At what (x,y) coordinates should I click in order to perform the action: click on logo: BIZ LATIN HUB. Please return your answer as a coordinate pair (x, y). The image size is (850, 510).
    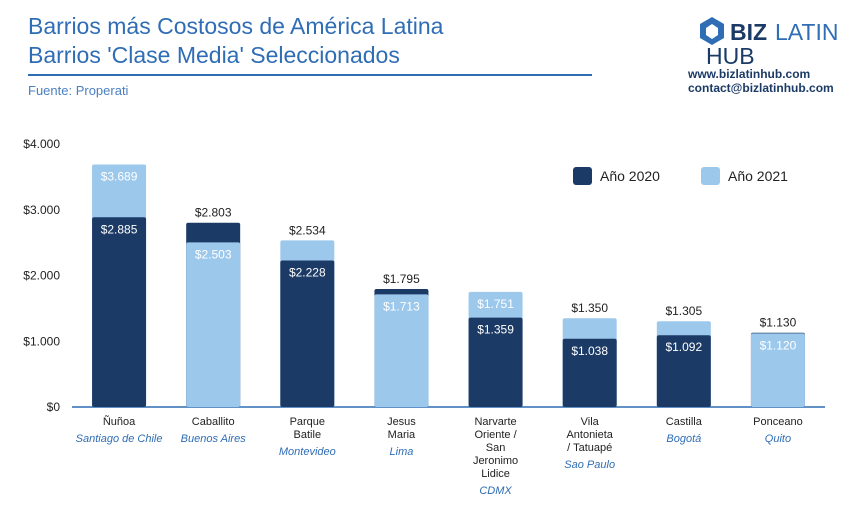
    Looking at the image, I should click on (769, 43).